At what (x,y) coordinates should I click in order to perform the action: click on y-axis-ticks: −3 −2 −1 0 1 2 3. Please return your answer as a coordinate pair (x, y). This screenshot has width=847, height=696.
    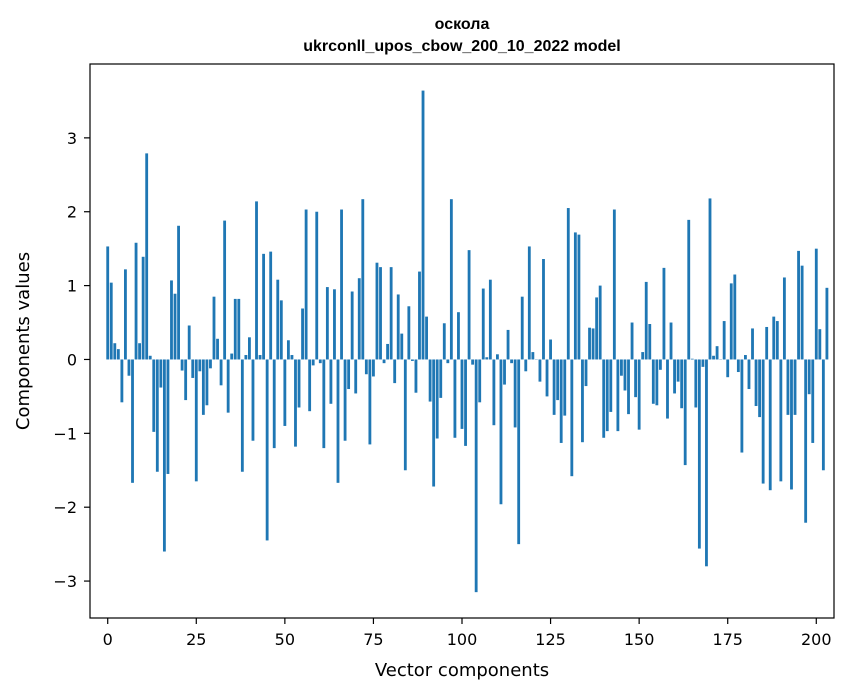
    Looking at the image, I should click on (71, 360).